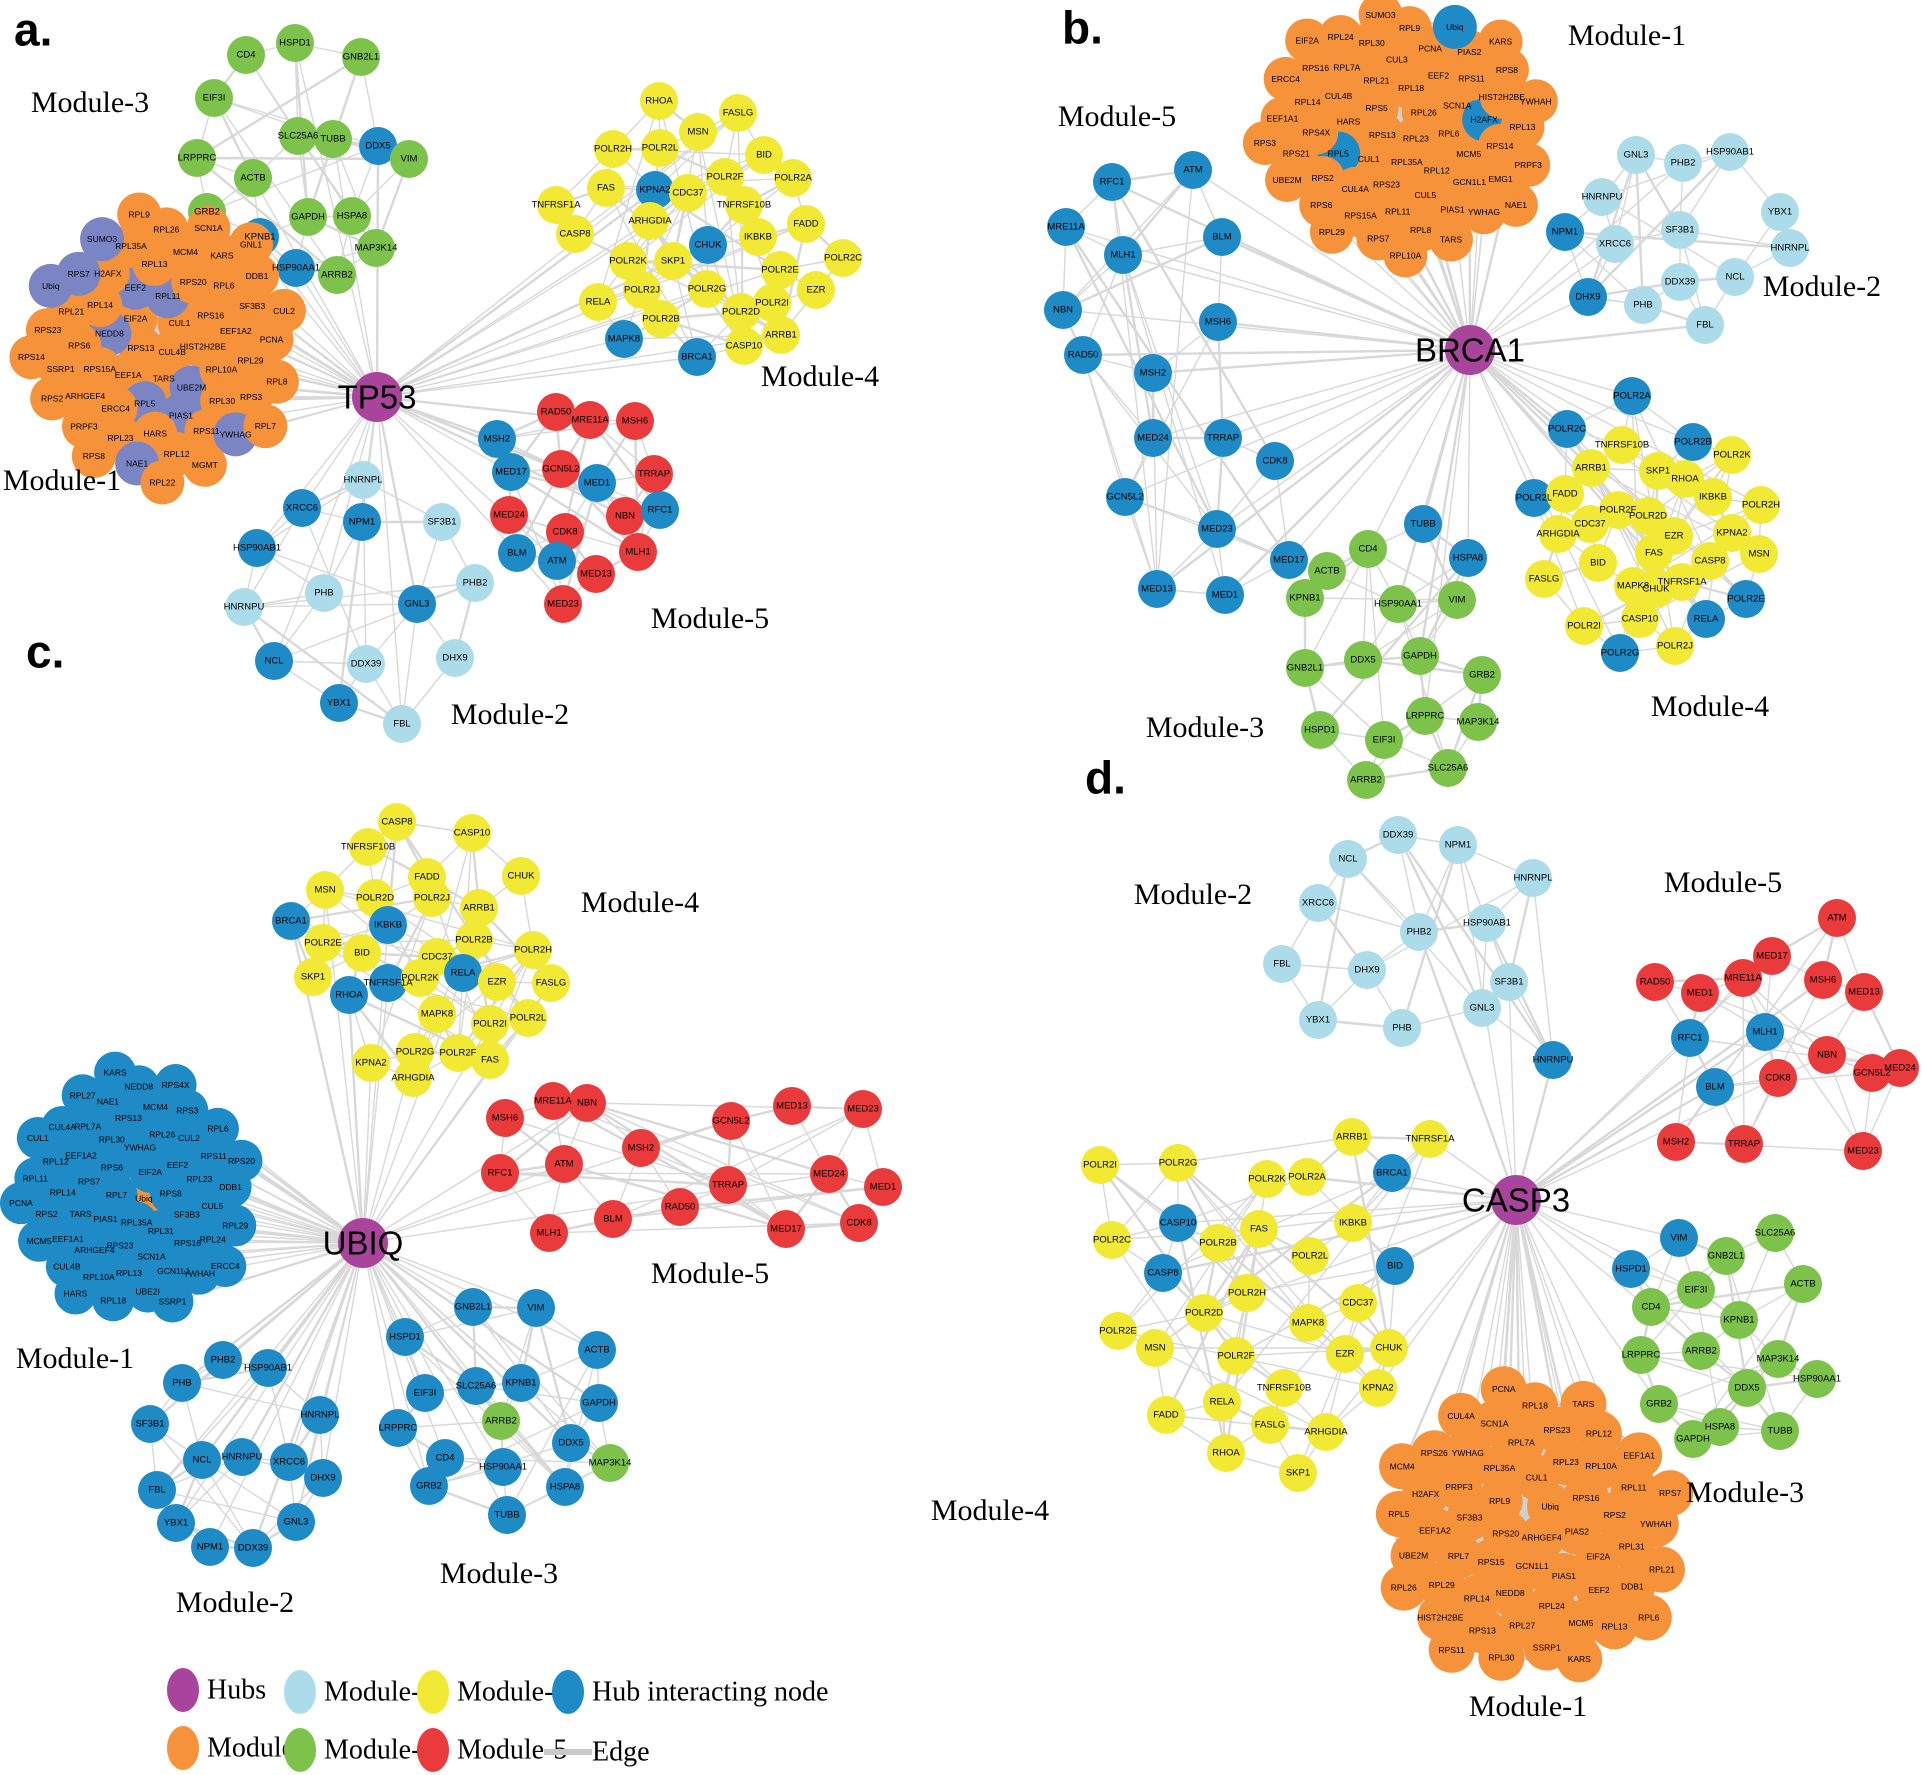 The image size is (1923, 1775). I want to click on node-d-BLM, so click(1715, 1087).